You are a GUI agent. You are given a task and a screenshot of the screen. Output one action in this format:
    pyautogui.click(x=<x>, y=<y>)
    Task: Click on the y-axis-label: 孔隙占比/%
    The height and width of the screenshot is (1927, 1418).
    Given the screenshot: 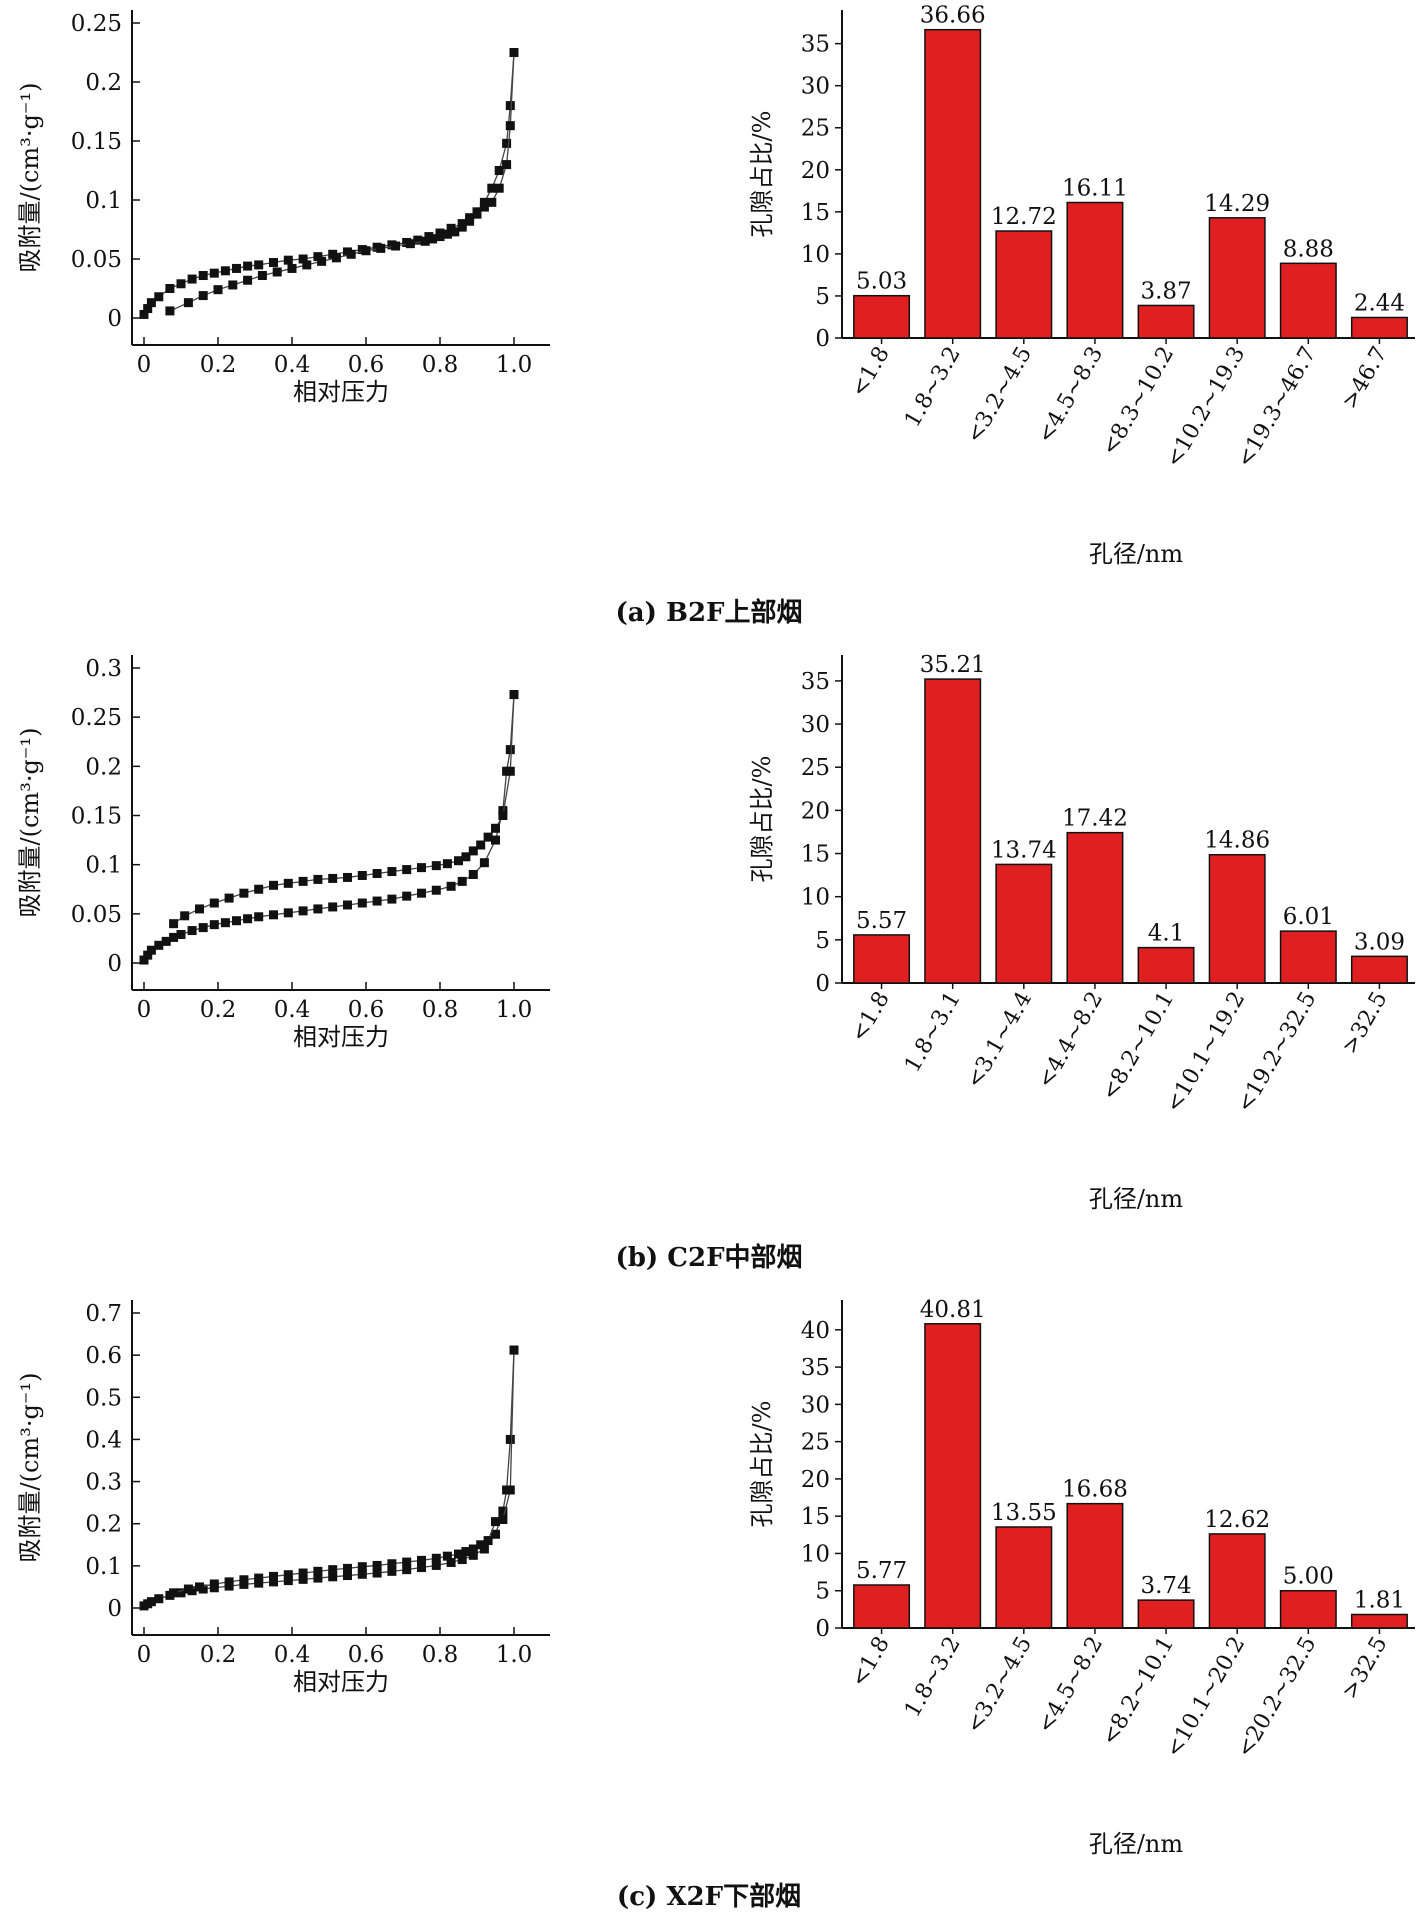 What is the action you would take?
    pyautogui.click(x=762, y=174)
    